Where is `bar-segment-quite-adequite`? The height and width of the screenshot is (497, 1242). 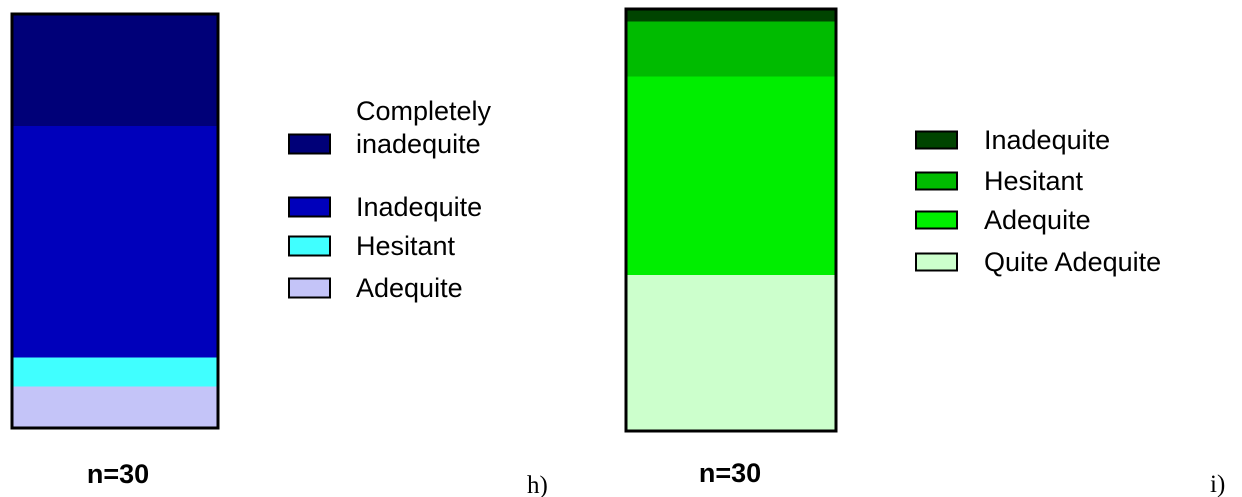 bar-segment-quite-adequite is located at coordinates (731, 352).